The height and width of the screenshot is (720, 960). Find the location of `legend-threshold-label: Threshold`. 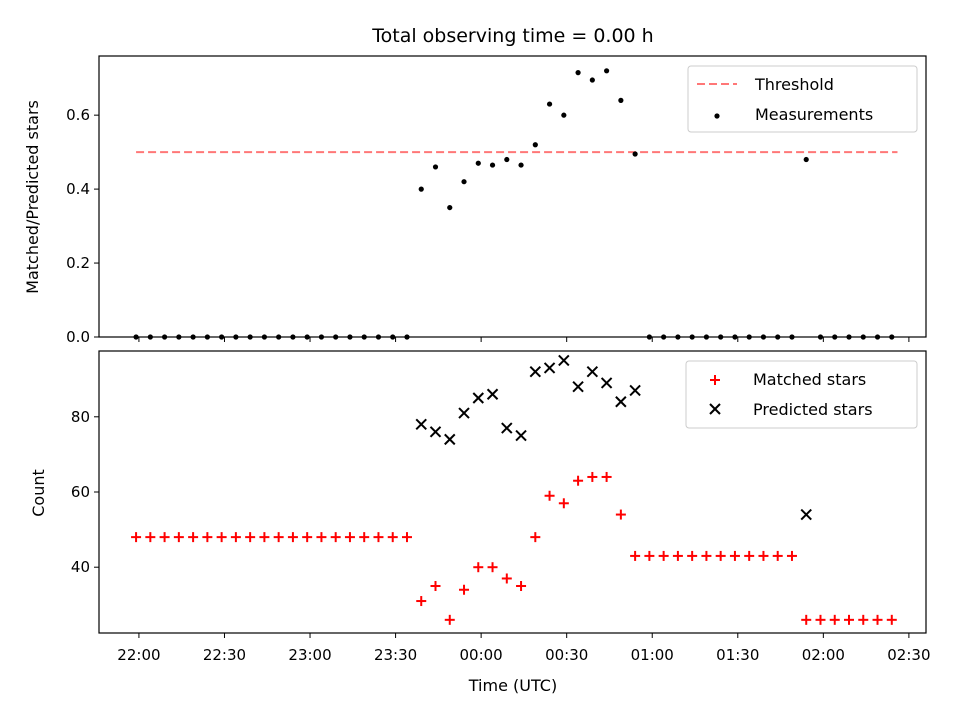

legend-threshold-label: Threshold is located at coordinates (794, 84).